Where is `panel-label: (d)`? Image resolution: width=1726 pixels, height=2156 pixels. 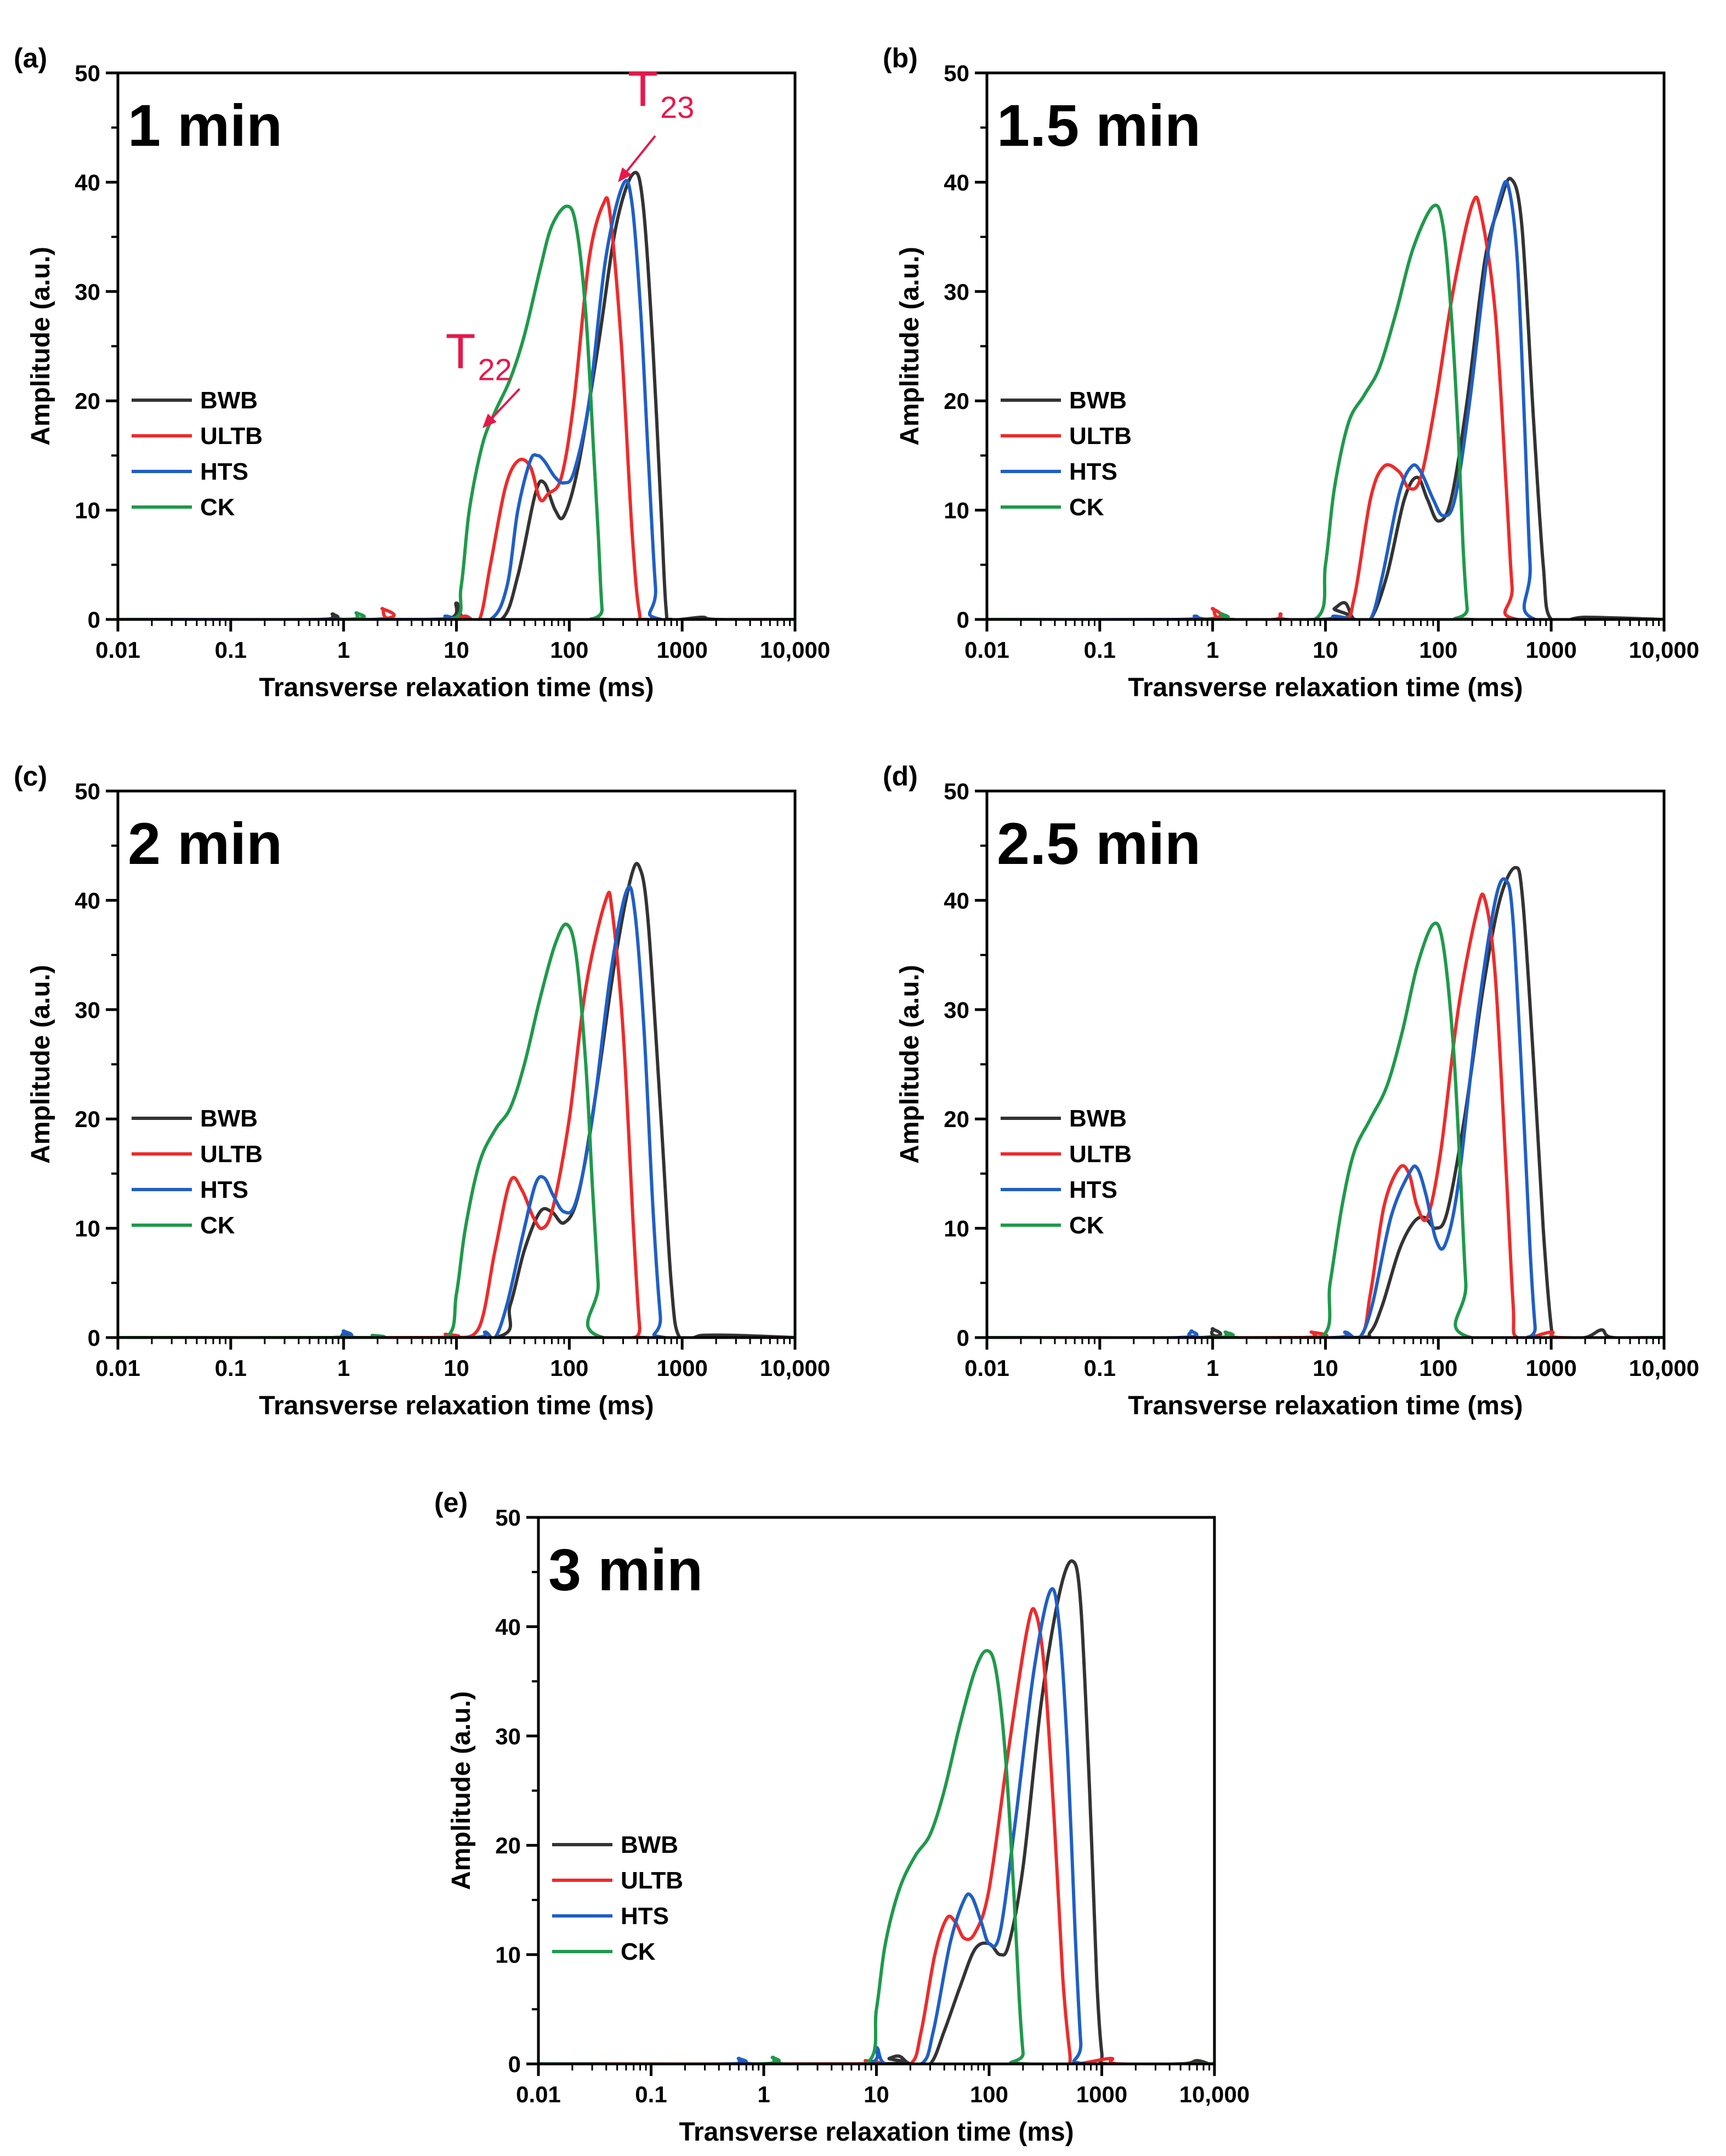 panel-label: (d) is located at coordinates (900, 776).